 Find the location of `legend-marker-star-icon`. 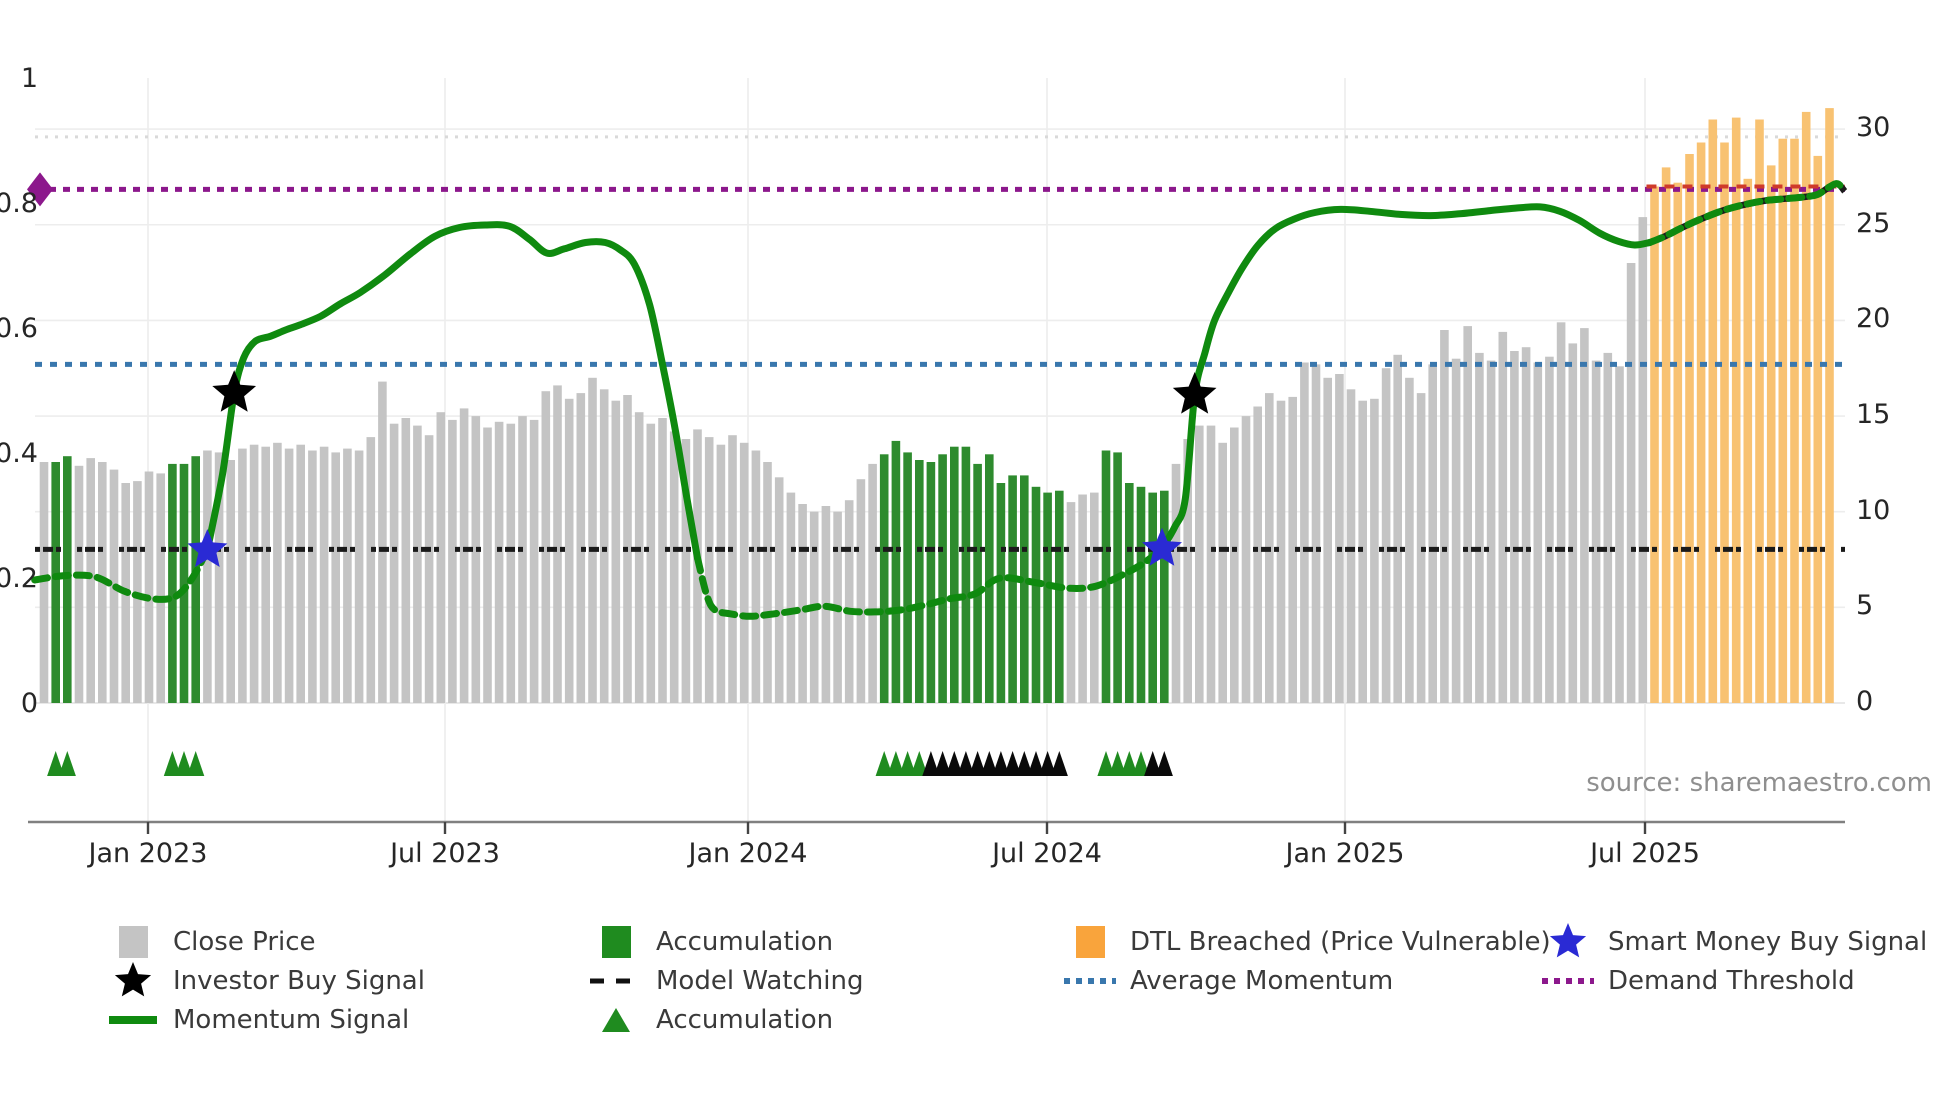

legend-marker-star-icon is located at coordinates (133, 979).